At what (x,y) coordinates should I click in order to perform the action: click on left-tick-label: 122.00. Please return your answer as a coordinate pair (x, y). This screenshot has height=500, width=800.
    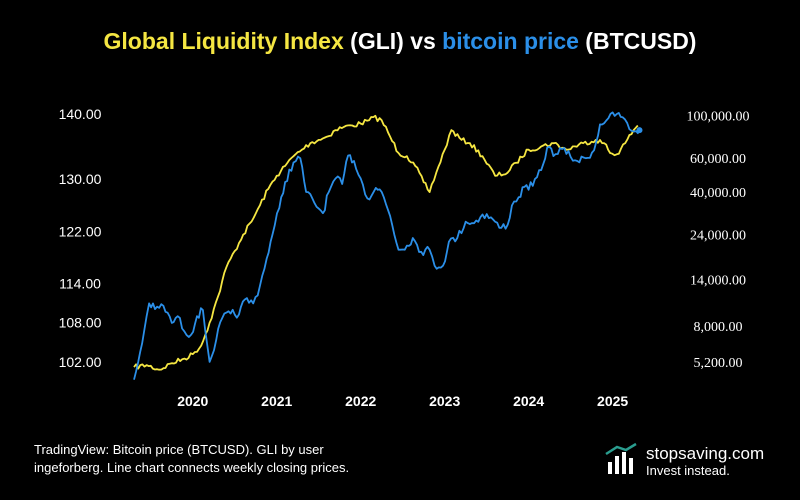
    Looking at the image, I should click on (80, 231).